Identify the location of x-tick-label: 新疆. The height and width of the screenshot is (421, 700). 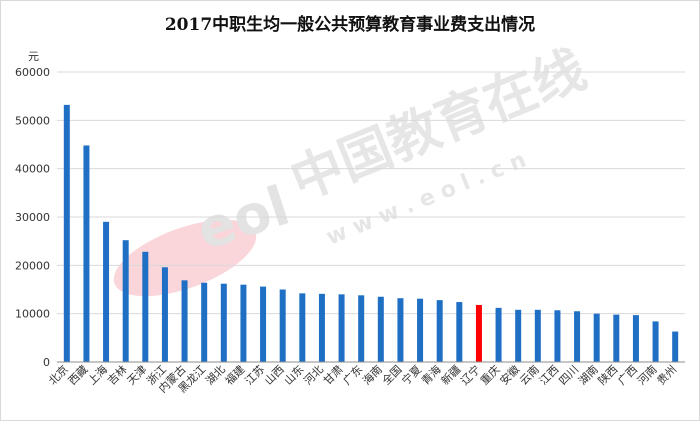
(450, 374).